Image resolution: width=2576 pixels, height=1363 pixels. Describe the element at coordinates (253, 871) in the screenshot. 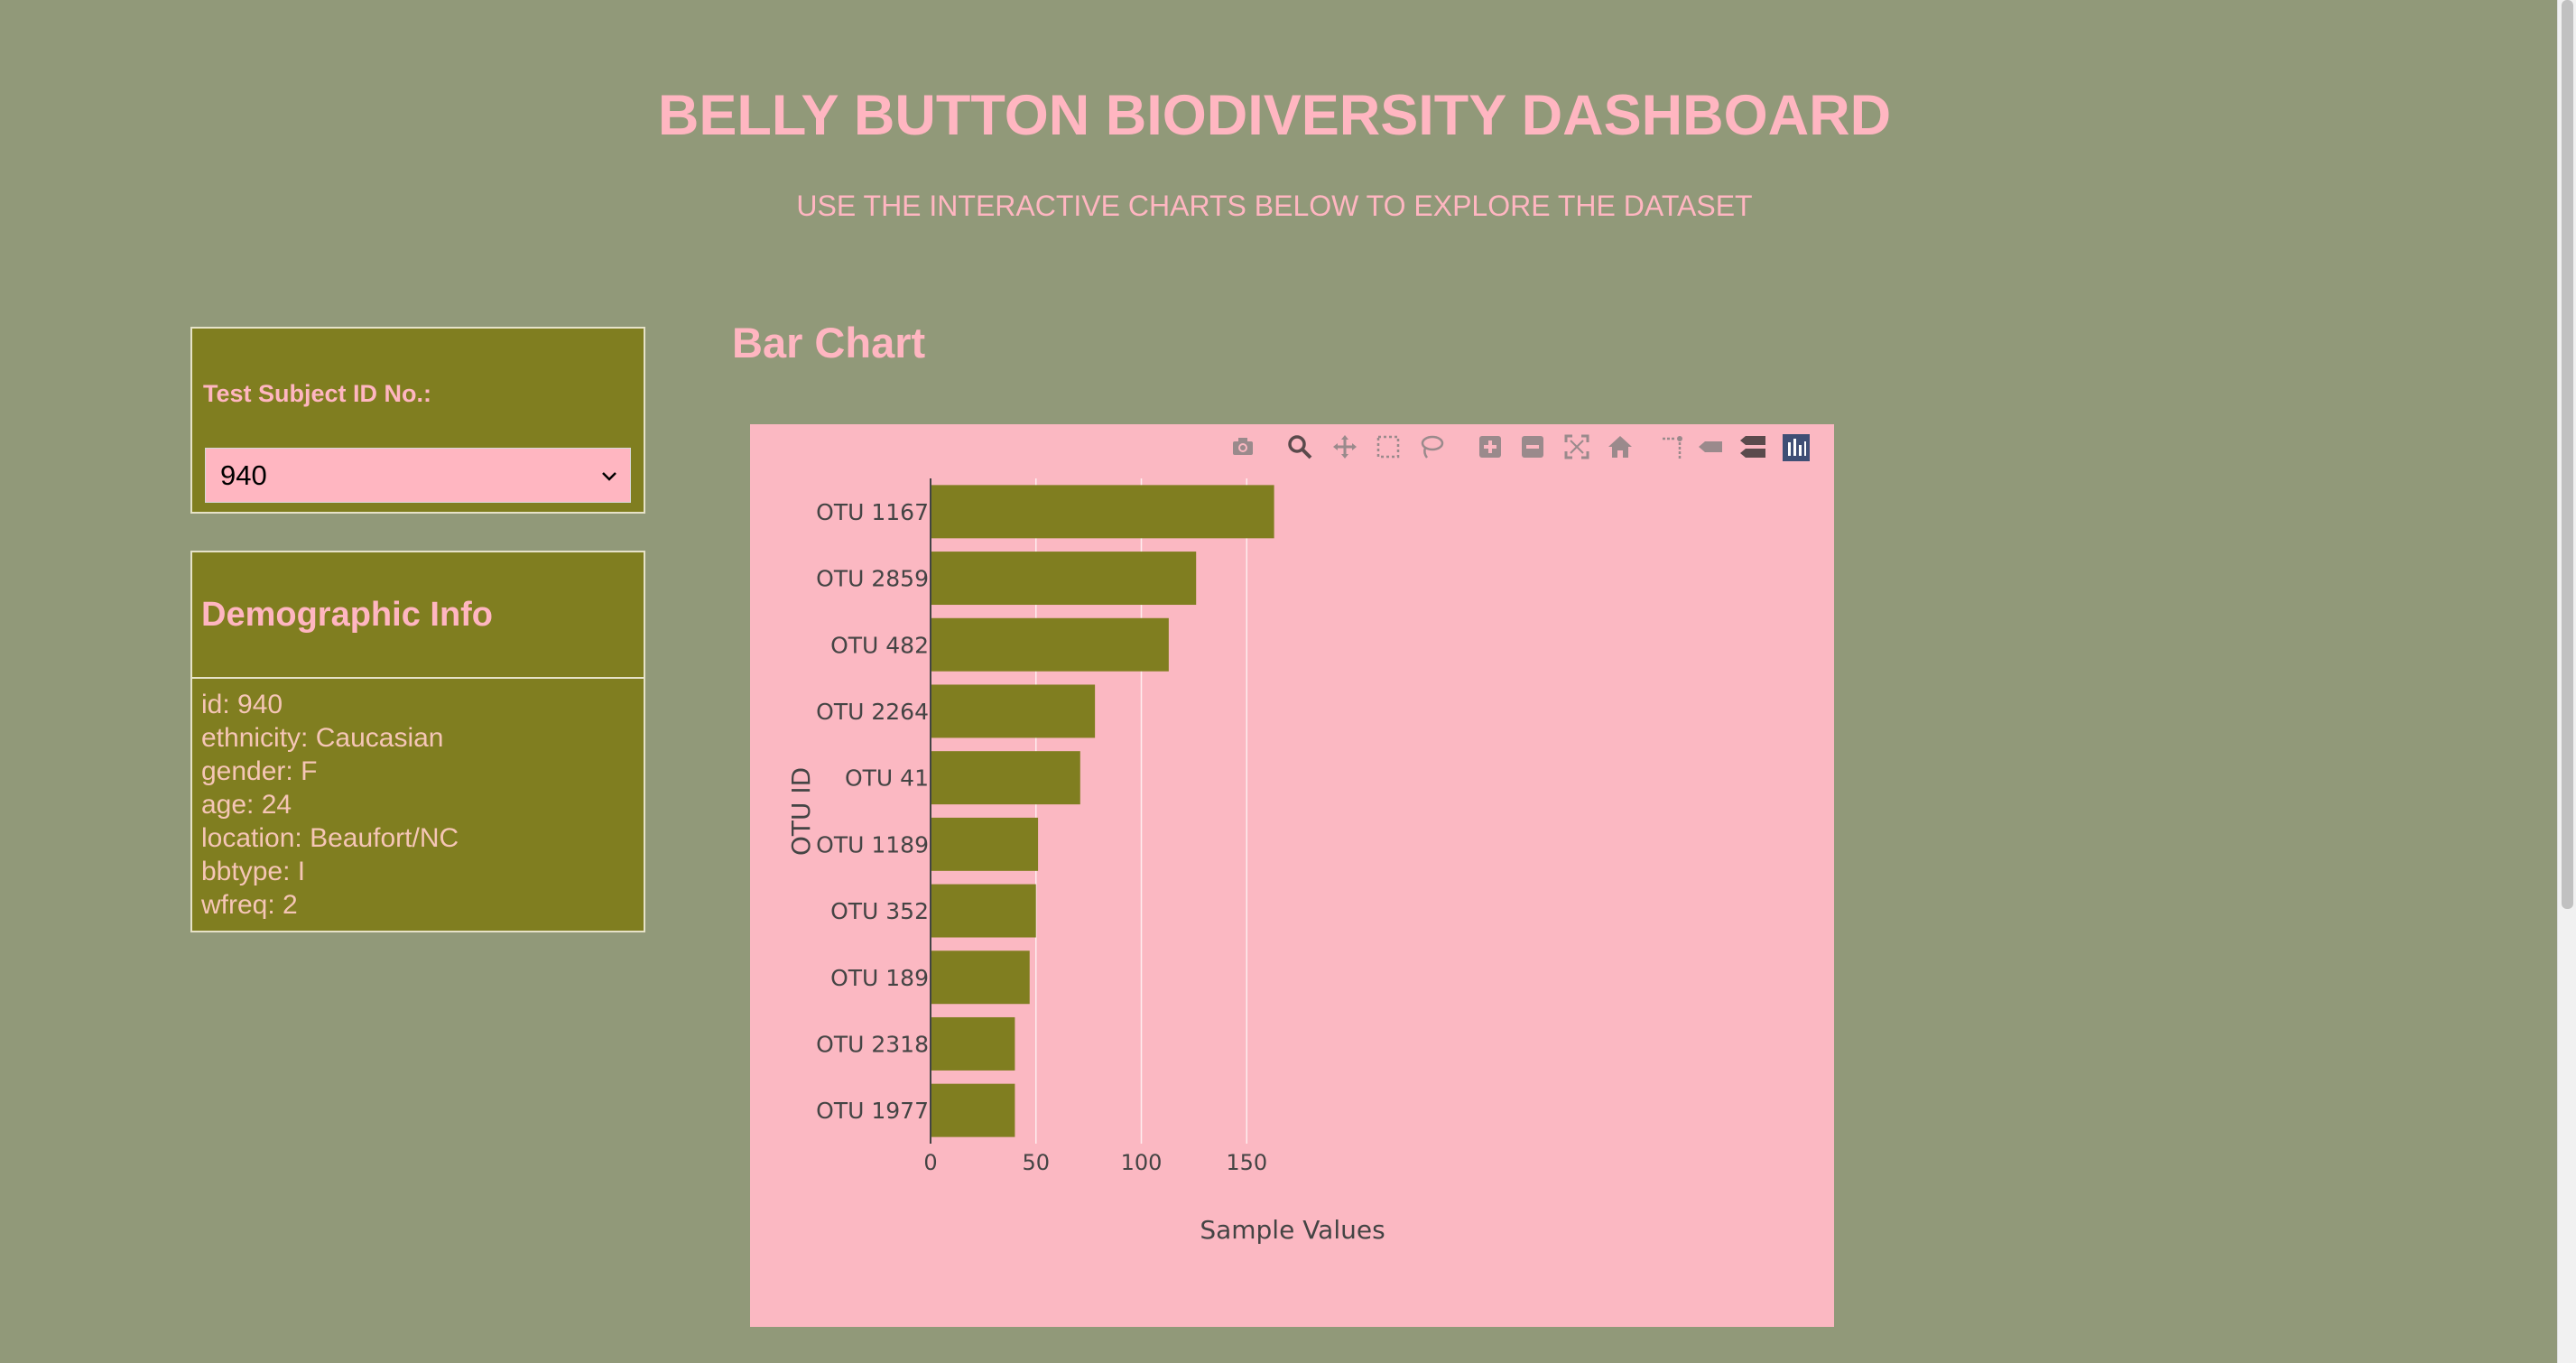

I see `demographic-row: bbtype: I` at that location.